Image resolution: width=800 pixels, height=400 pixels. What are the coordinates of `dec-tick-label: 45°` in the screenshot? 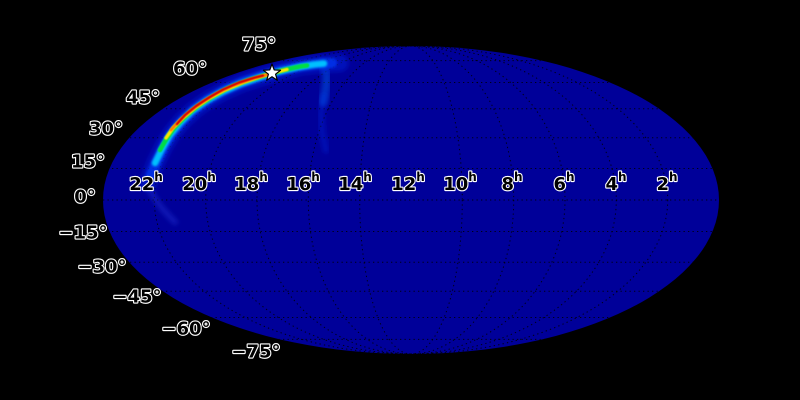 It's located at (143, 98).